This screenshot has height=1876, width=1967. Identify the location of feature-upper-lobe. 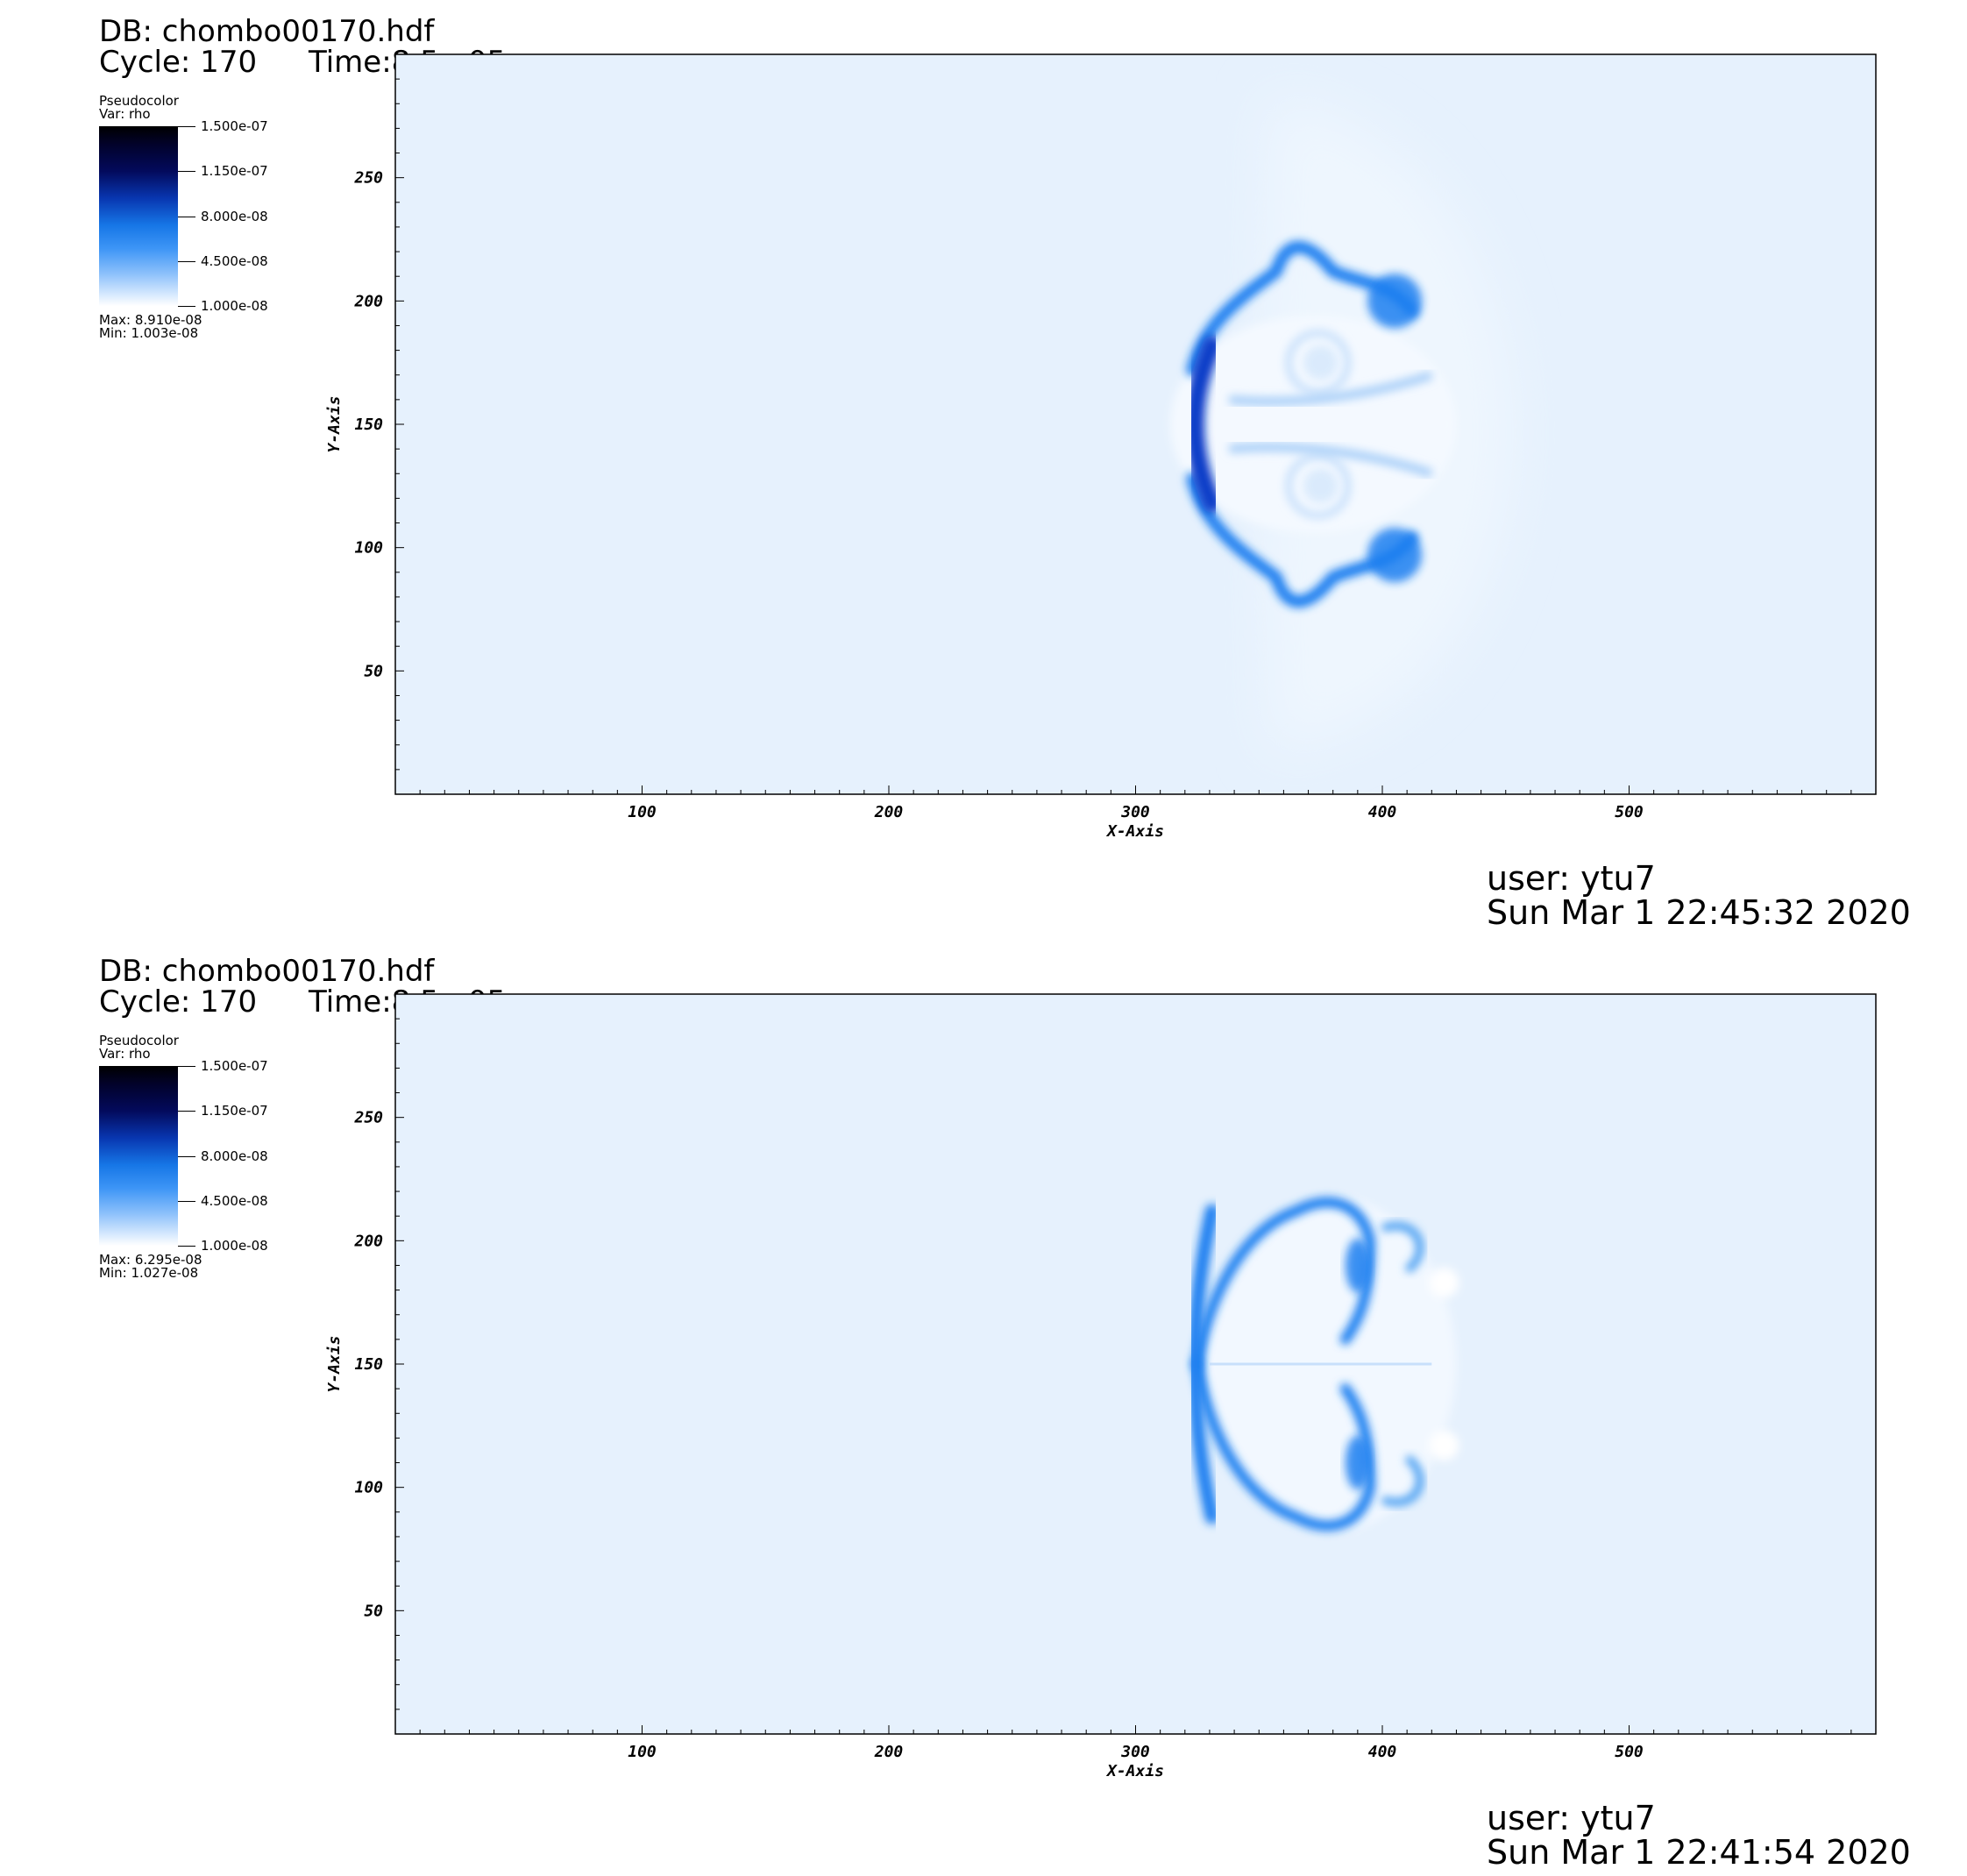
(1357, 1265).